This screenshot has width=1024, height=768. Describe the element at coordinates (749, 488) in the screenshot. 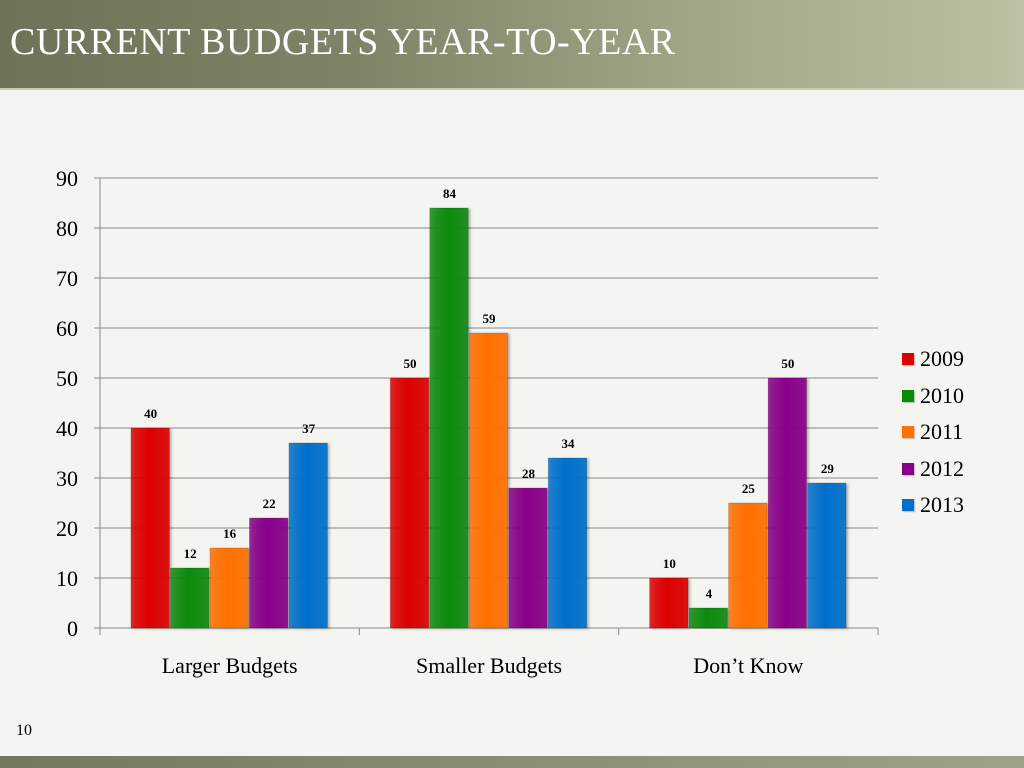

I see `data-label: 25` at that location.